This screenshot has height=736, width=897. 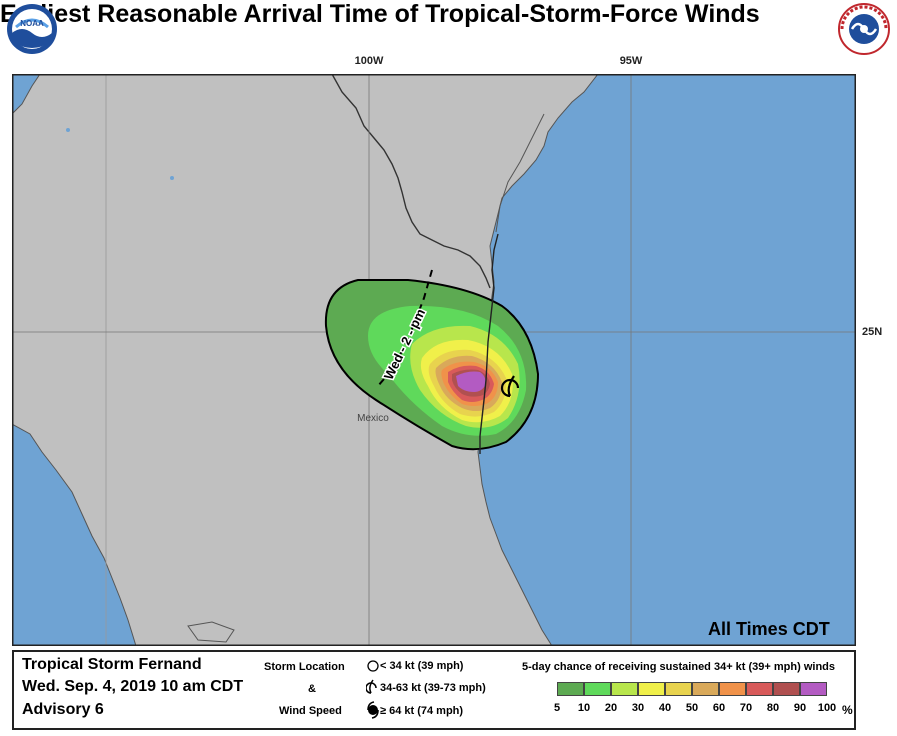 I want to click on wind-category-2: 34-63 kt (39-73 mph), so click(x=433, y=688).